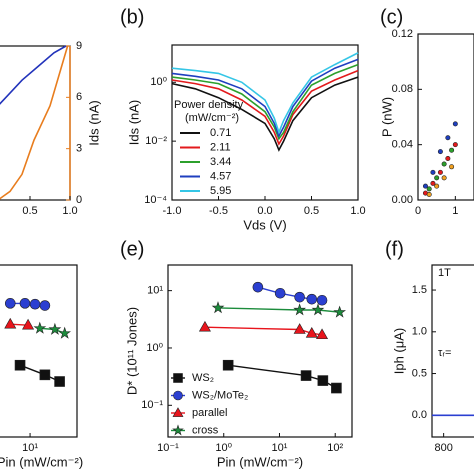 This screenshot has width=474, height=474. Describe the element at coordinates (402, 200) in the screenshot. I see `y-tick-label: 0.00` at that location.